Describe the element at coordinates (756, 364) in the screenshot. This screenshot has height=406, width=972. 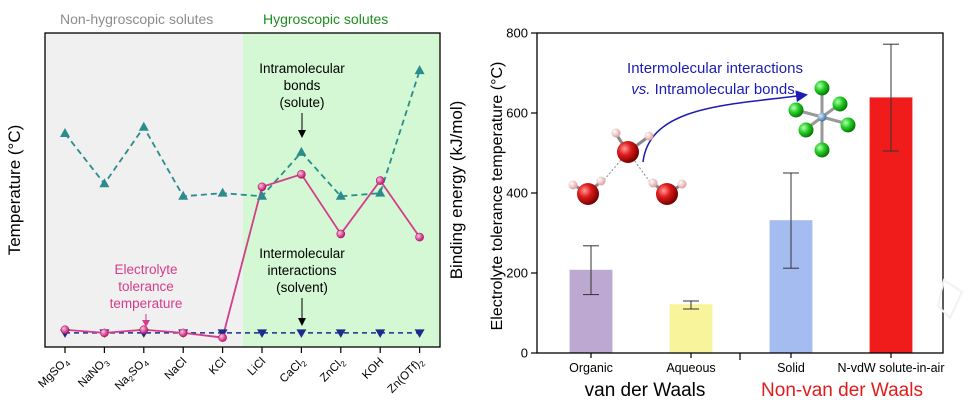
I see `bar-x-tick-labels: Organic Aqueous Solid N-vdW solute-in-air` at that location.